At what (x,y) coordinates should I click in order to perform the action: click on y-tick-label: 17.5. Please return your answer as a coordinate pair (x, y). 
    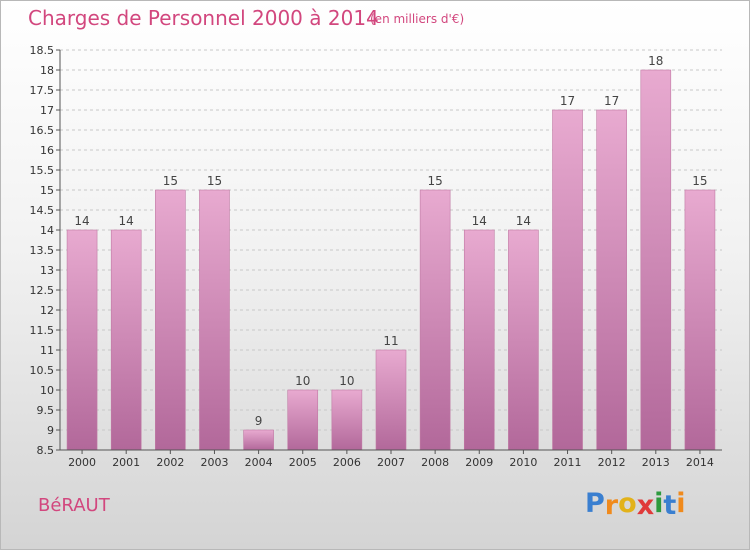
    Looking at the image, I should click on (42, 90).